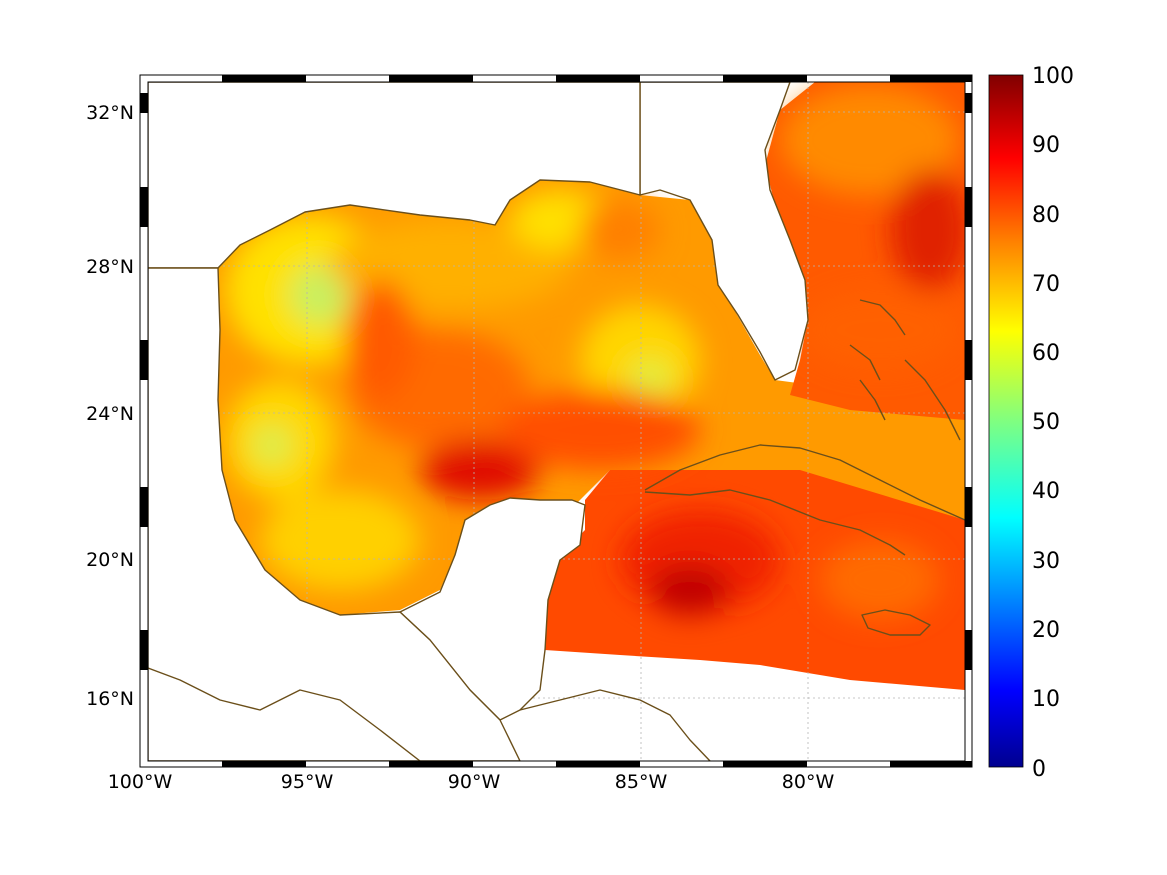 The height and width of the screenshot is (875, 1167). Describe the element at coordinates (1006, 421) in the screenshot. I see `colorbar-gradient` at that location.